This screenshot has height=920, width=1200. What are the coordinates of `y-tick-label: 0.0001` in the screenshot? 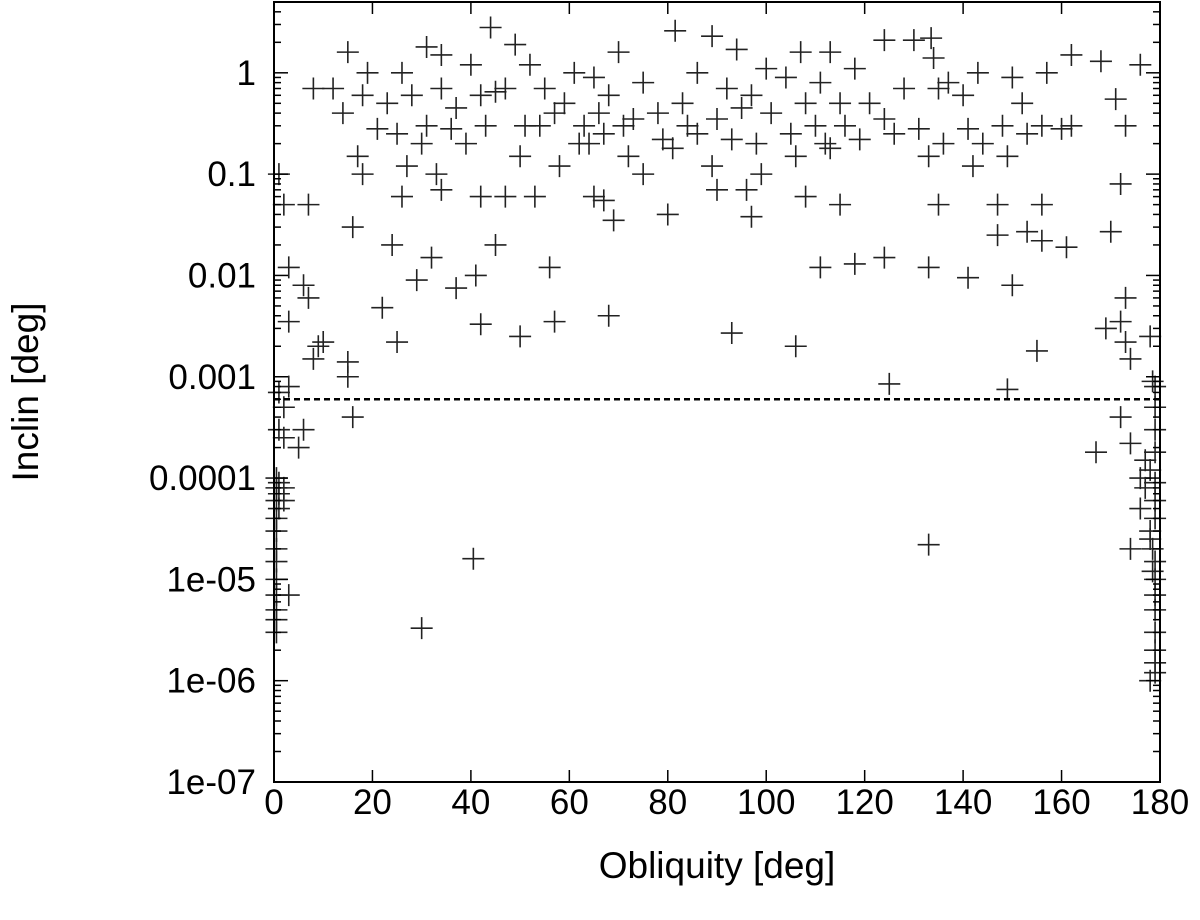 It's located at (202, 478).